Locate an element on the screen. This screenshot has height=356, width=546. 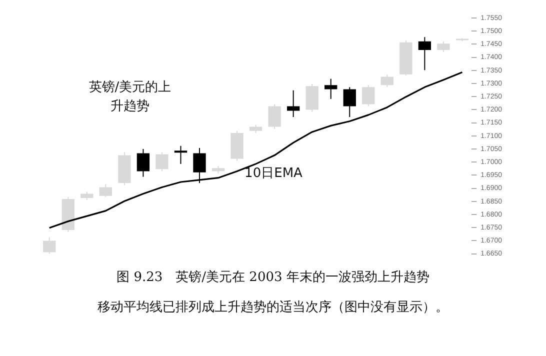
series-label: 10日EMA is located at coordinates (273, 174).